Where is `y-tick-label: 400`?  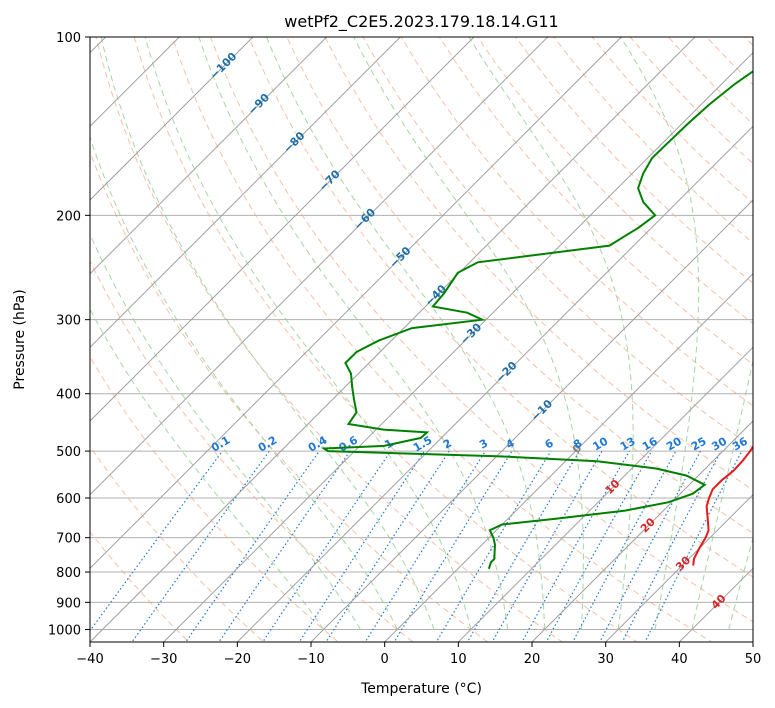 y-tick-label: 400 is located at coordinates (68, 395).